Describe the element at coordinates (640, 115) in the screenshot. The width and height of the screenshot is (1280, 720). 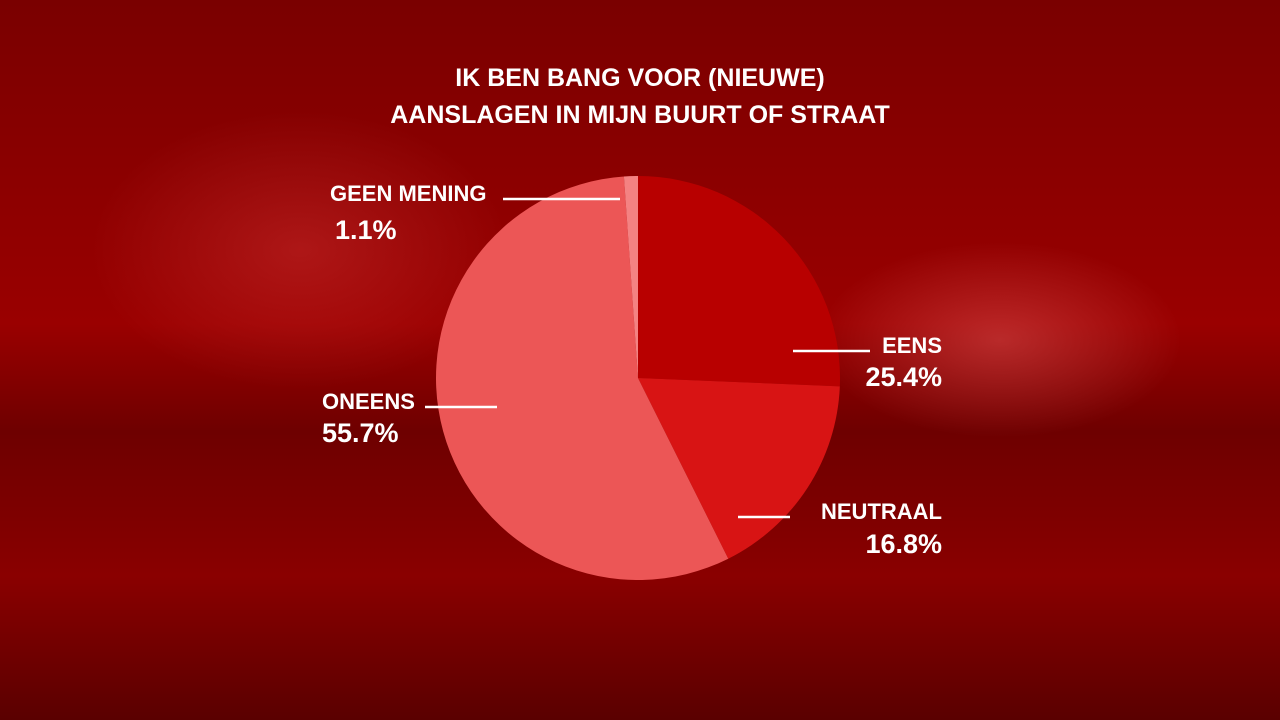
I see `chart-title: AANSLAGEN IN MIJN BUURT OF STRAAT` at that location.